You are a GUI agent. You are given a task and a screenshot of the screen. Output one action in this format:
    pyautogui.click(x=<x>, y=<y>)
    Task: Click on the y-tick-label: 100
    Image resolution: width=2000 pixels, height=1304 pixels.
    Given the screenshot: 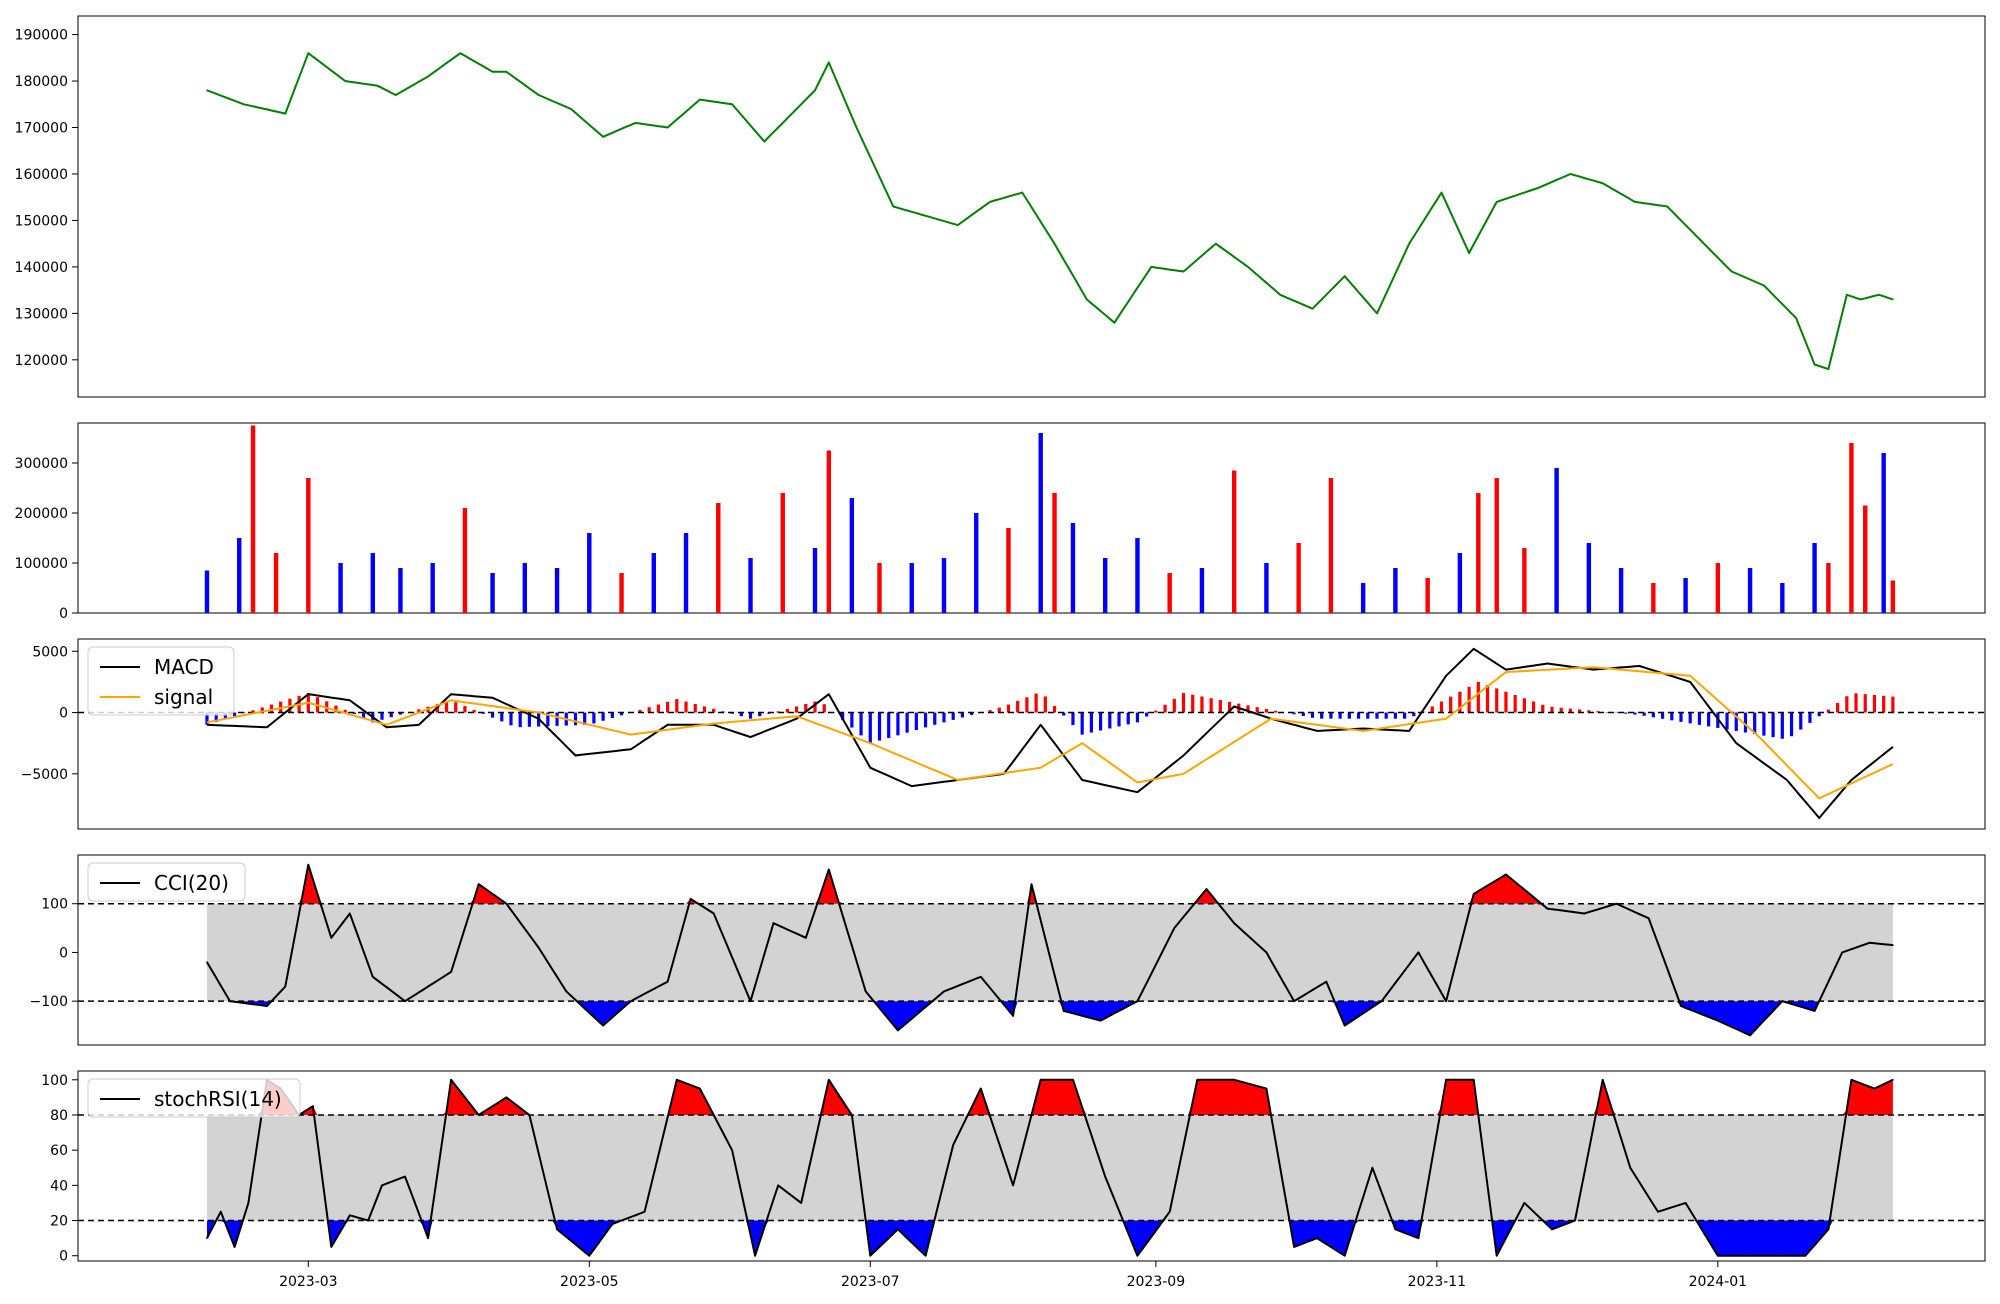 What is the action you would take?
    pyautogui.click(x=54, y=1081)
    